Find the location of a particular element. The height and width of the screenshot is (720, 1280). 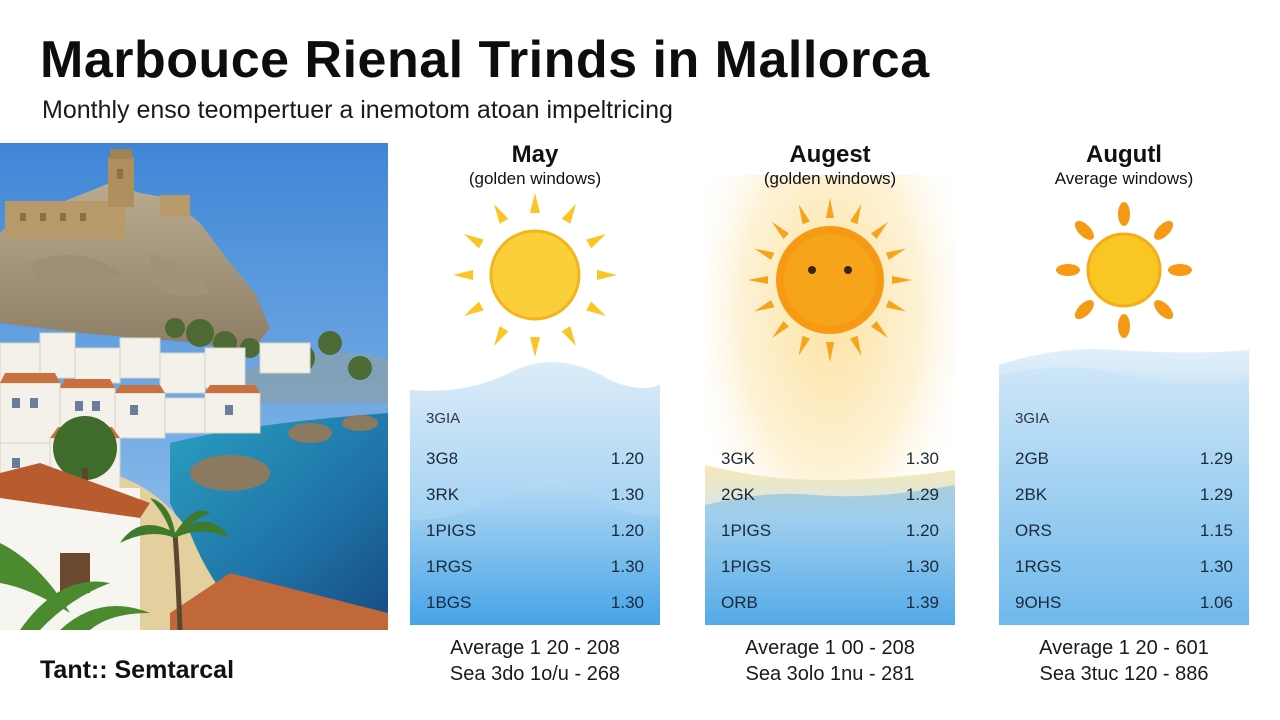

summary-average: Average 1 20 - 601 is located at coordinates (1124, 648).